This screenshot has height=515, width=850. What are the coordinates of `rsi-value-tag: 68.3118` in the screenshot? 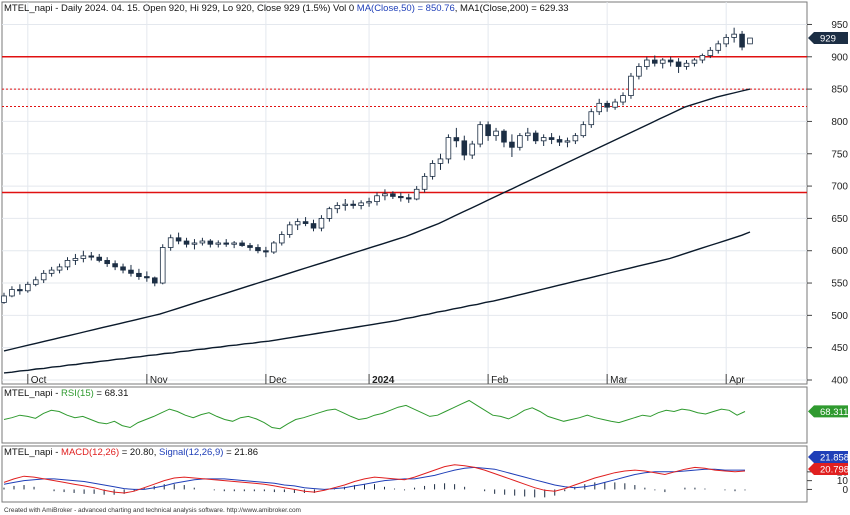 It's located at (829, 411).